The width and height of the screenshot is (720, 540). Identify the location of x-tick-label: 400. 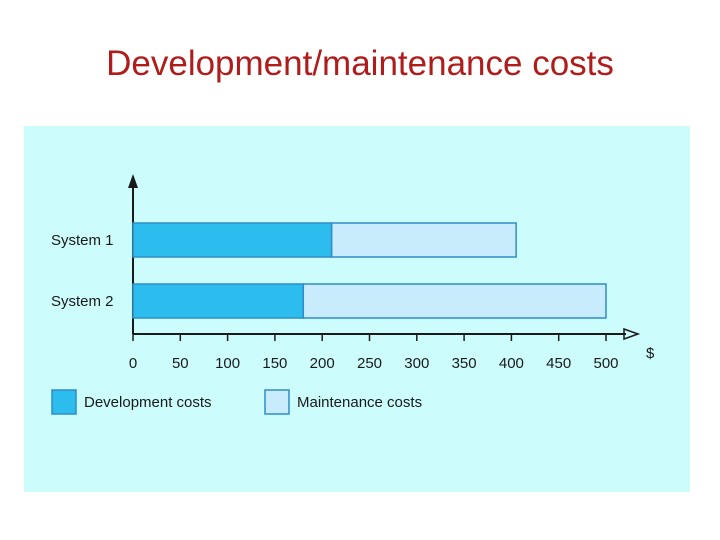
(511, 363).